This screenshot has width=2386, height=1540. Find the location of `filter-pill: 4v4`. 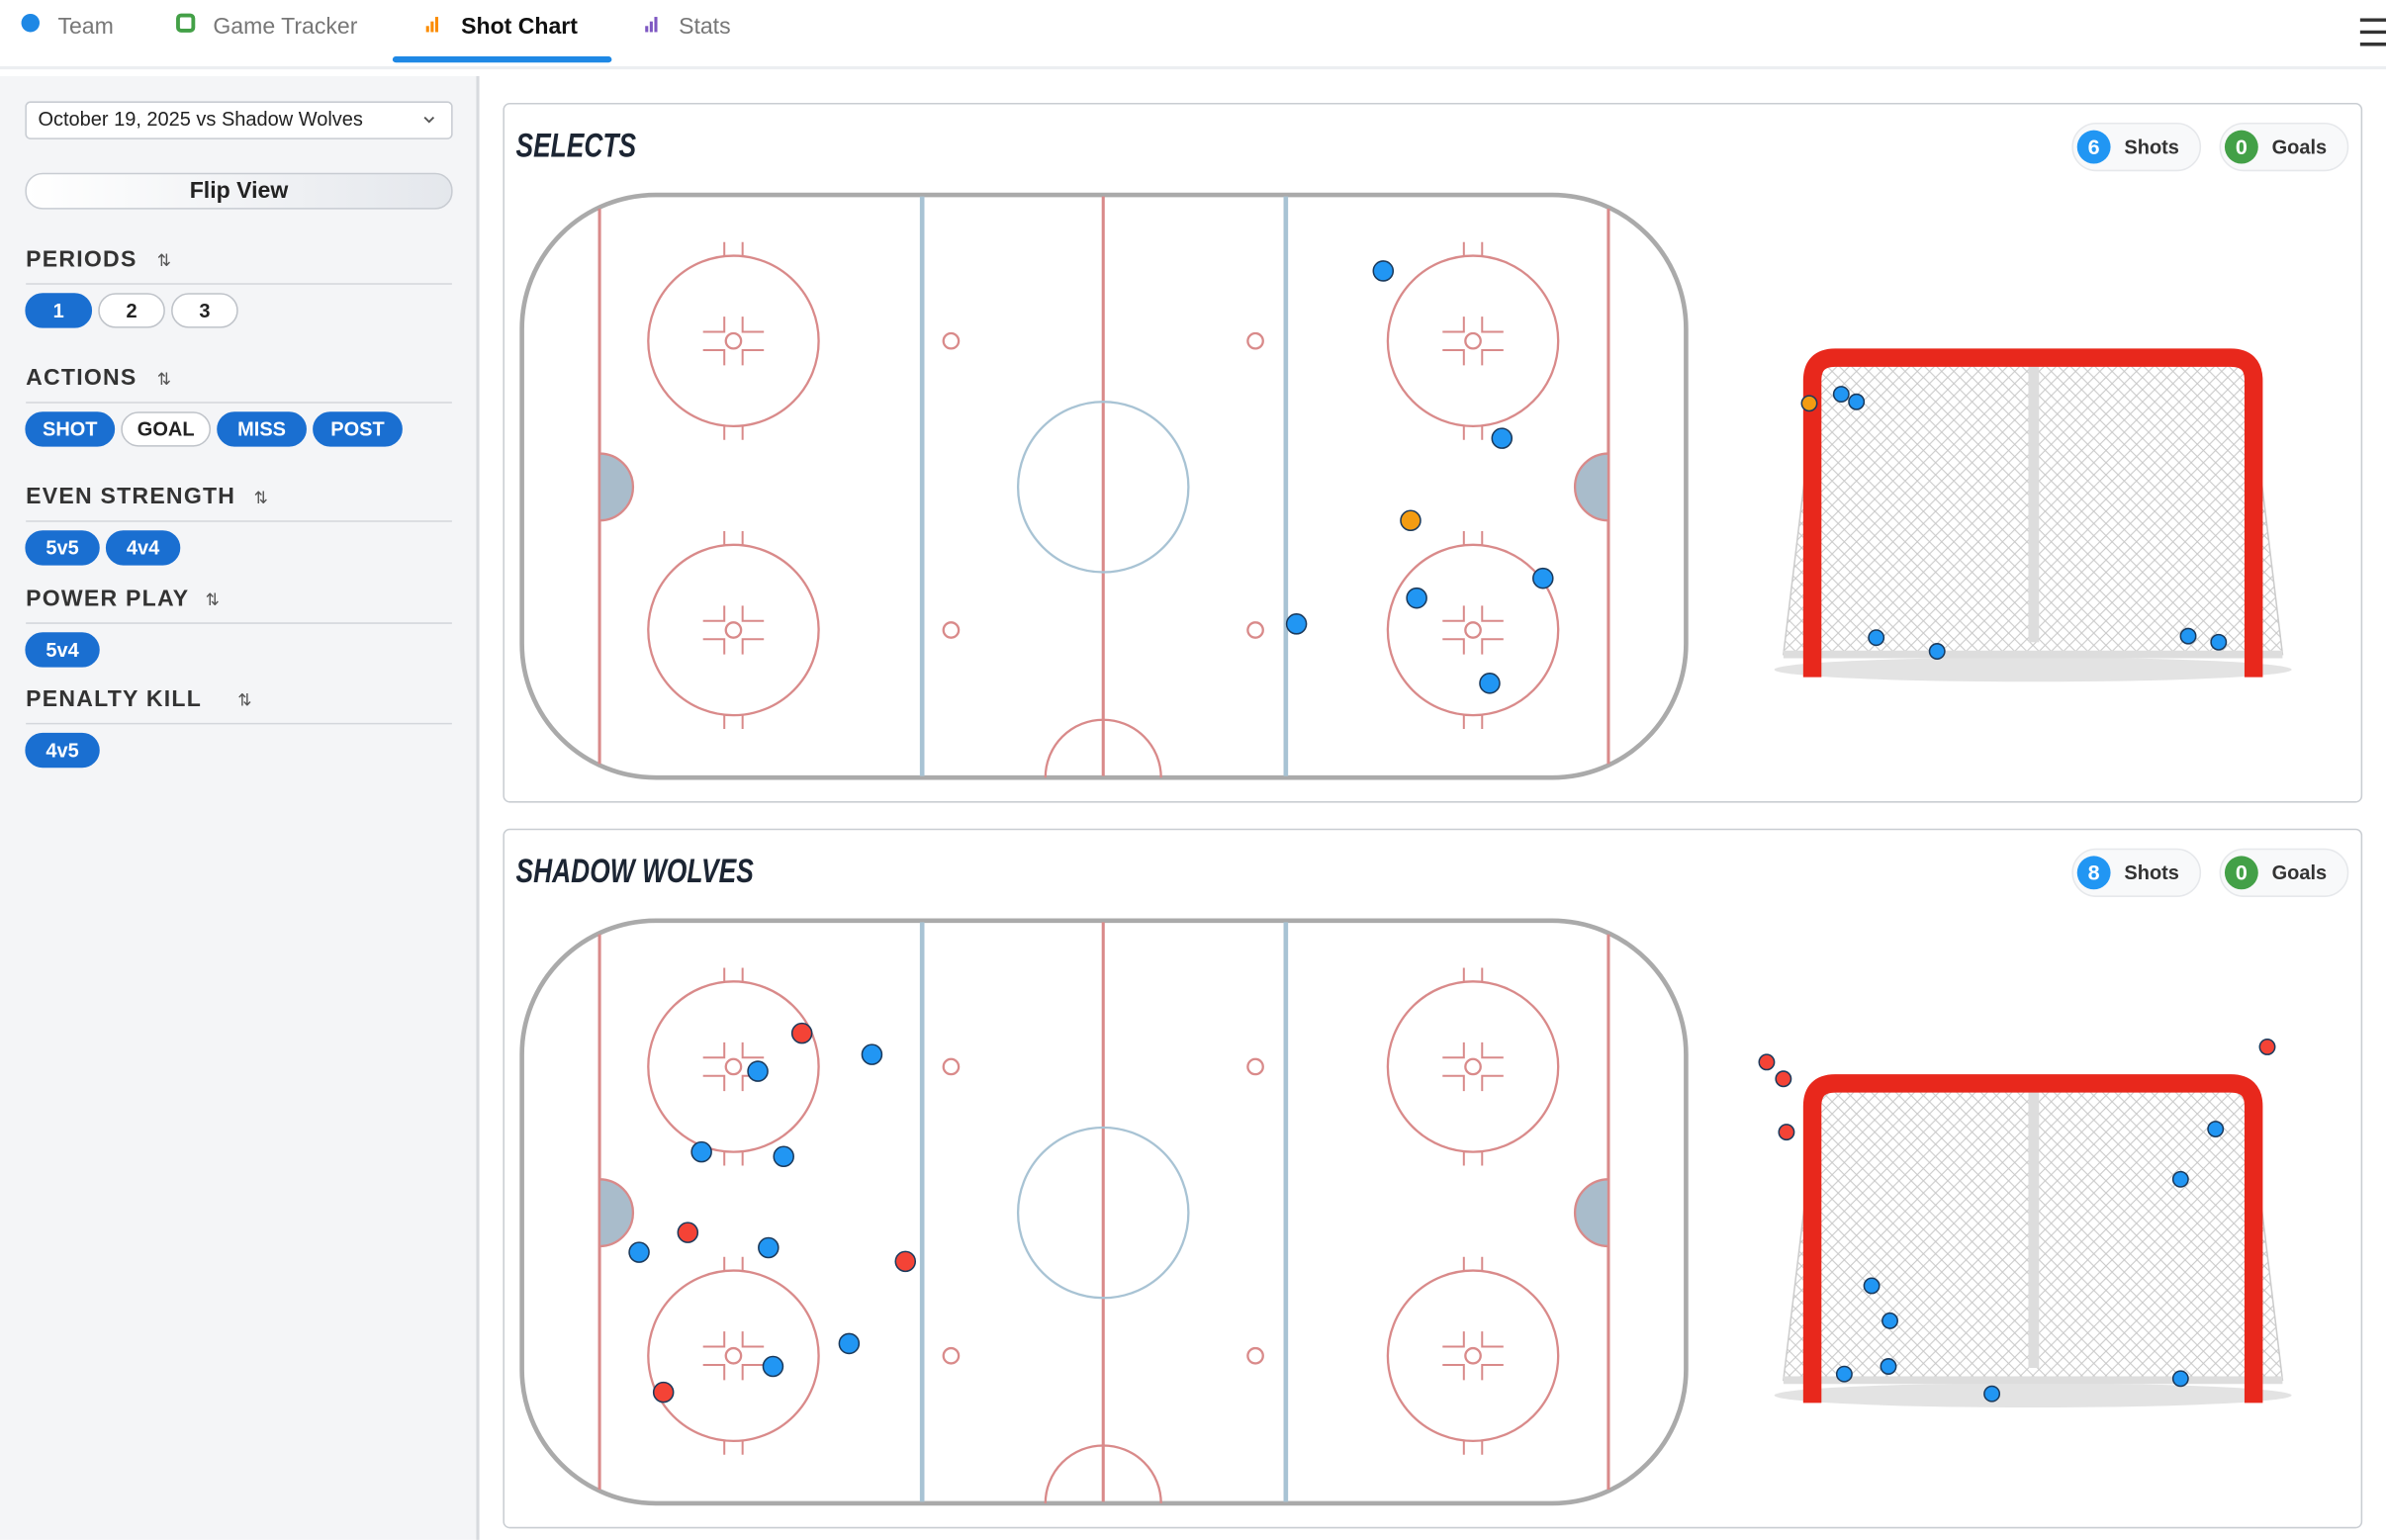

filter-pill: 4v4 is located at coordinates (143, 548).